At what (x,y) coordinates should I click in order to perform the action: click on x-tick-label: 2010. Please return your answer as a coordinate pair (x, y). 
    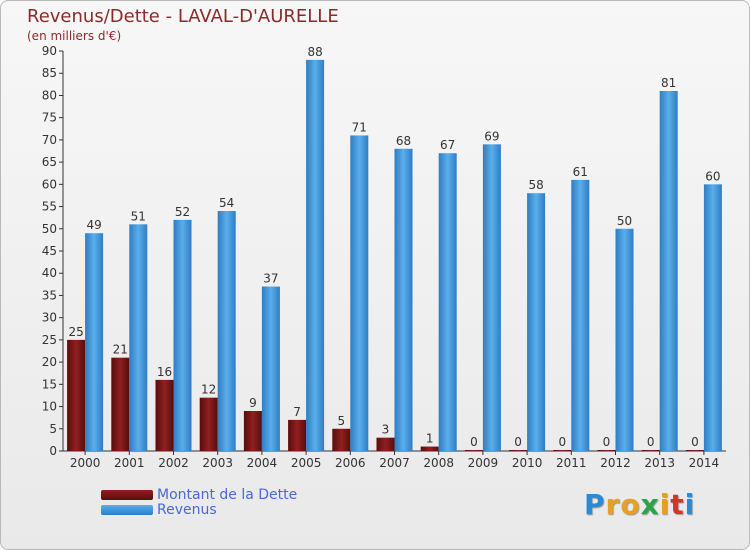
    Looking at the image, I should click on (527, 463).